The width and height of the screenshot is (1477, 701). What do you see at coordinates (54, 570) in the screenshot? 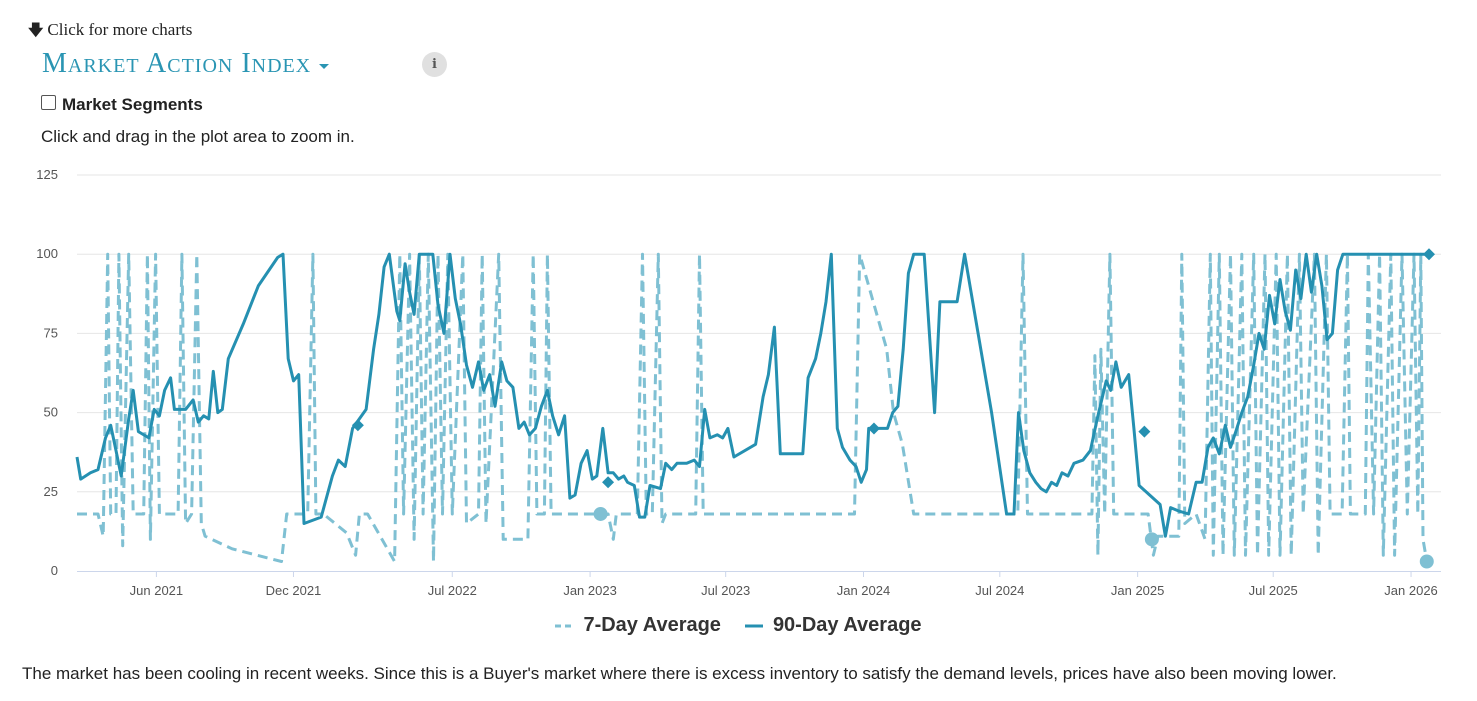
I see `y-tick-label: 0` at bounding box center [54, 570].